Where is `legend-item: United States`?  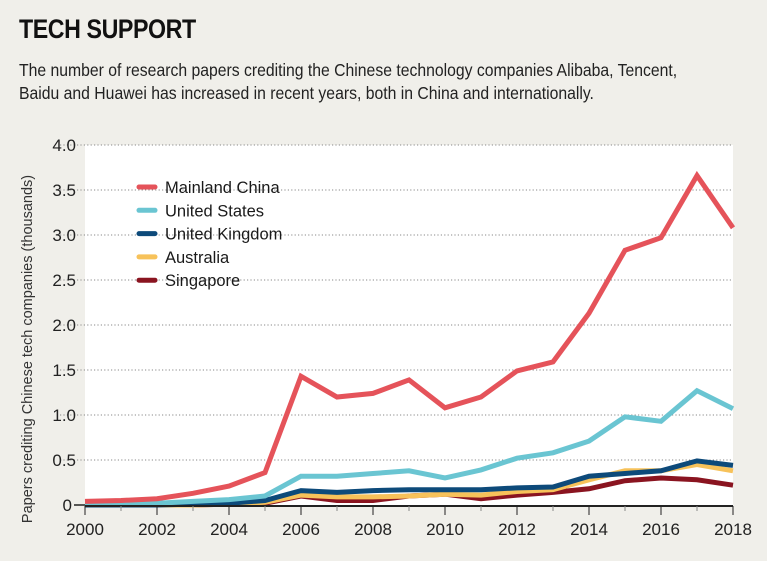
legend-item: United States is located at coordinates (200, 211).